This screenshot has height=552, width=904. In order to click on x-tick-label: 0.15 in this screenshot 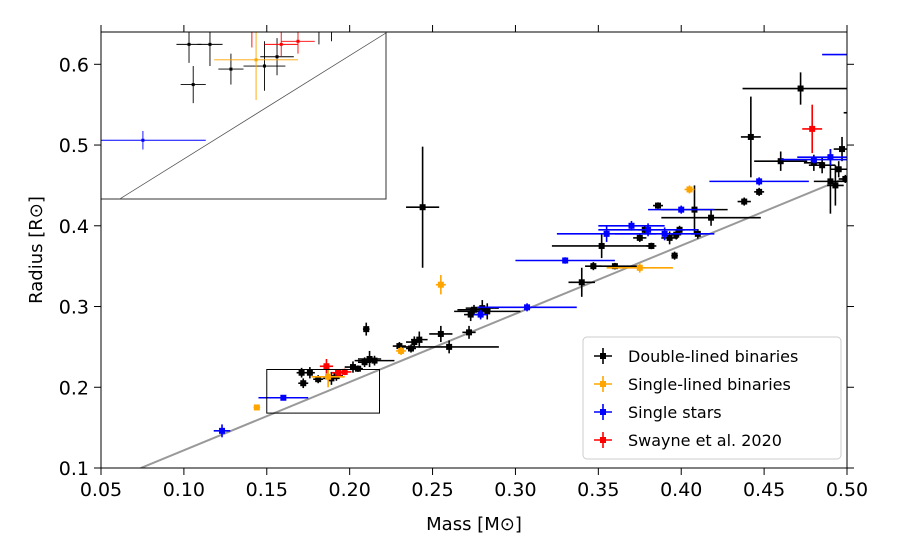, I will do `click(267, 490)`.